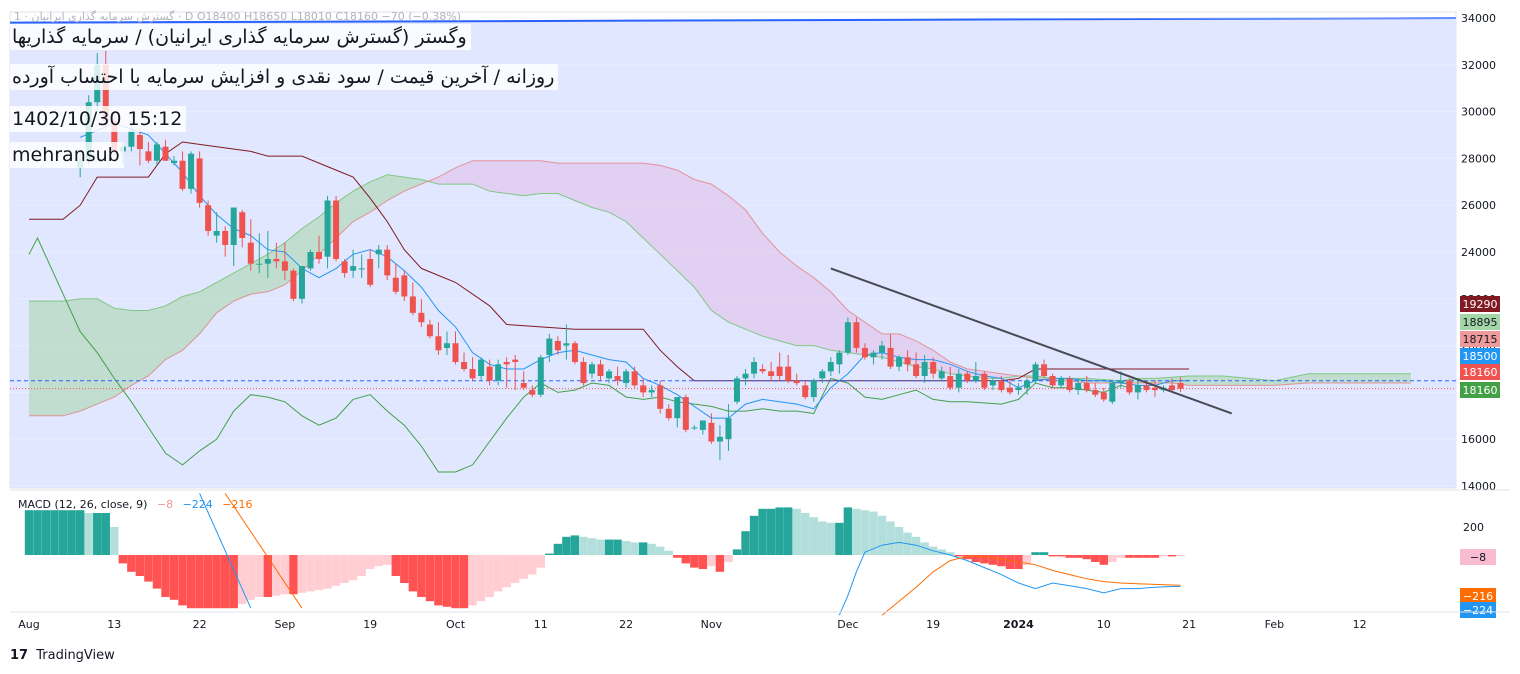 This screenshot has width=1520, height=674. What do you see at coordinates (712, 624) in the screenshot?
I see `x-tick-label: Nov` at bounding box center [712, 624].